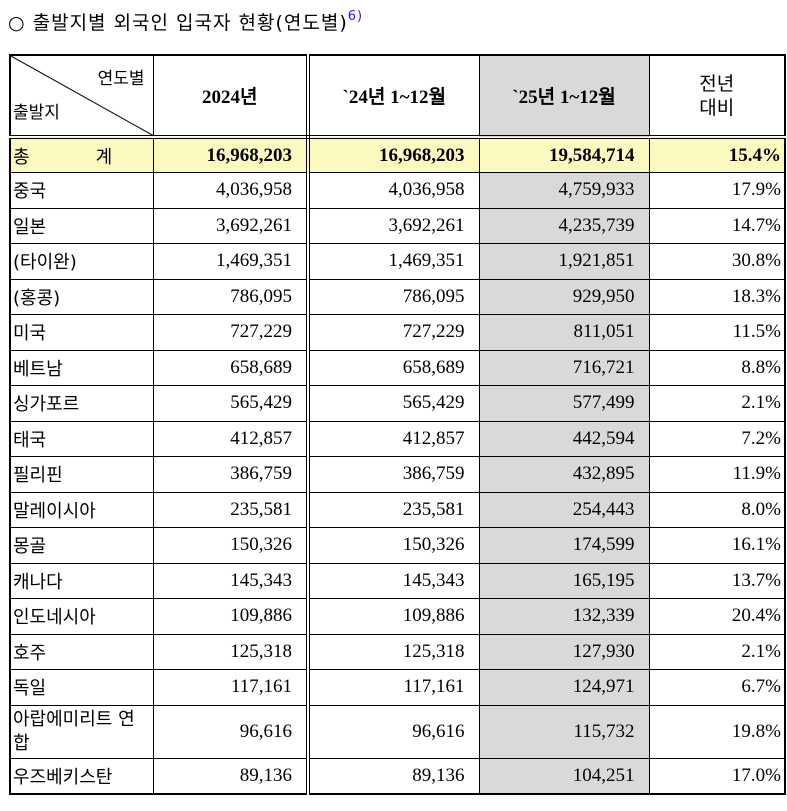 The image size is (787, 811). I want to click on value-2024: 658,689, so click(231, 367).